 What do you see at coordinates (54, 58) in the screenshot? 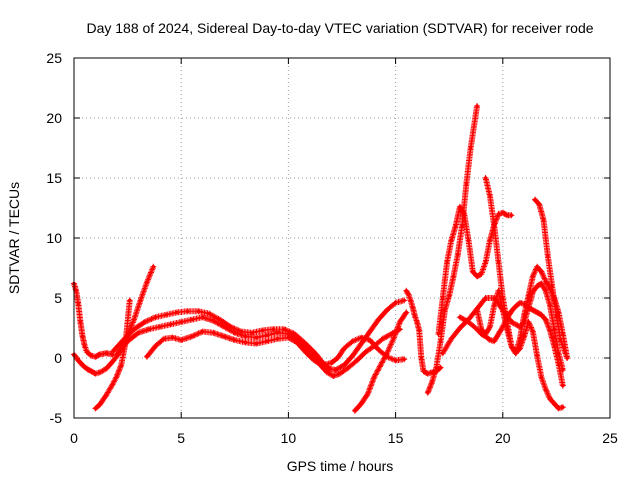
I see `y-tick-label: 25` at bounding box center [54, 58].